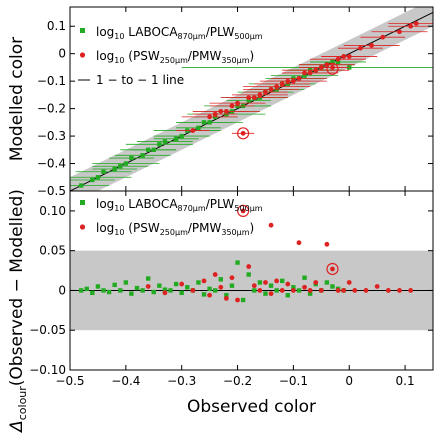  What do you see at coordinates (237, 381) in the screenshot?
I see `bottom-xtick-label: −0.2` at bounding box center [237, 381].